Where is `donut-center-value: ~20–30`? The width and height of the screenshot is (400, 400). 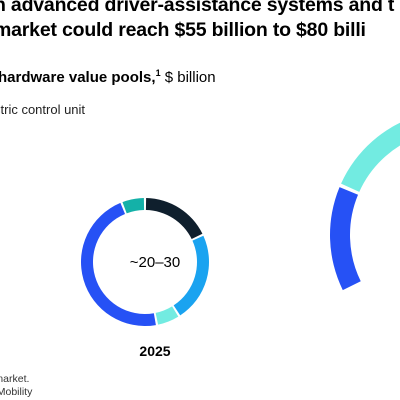 donut-center-value: ~20–30 is located at coordinates (155, 262).